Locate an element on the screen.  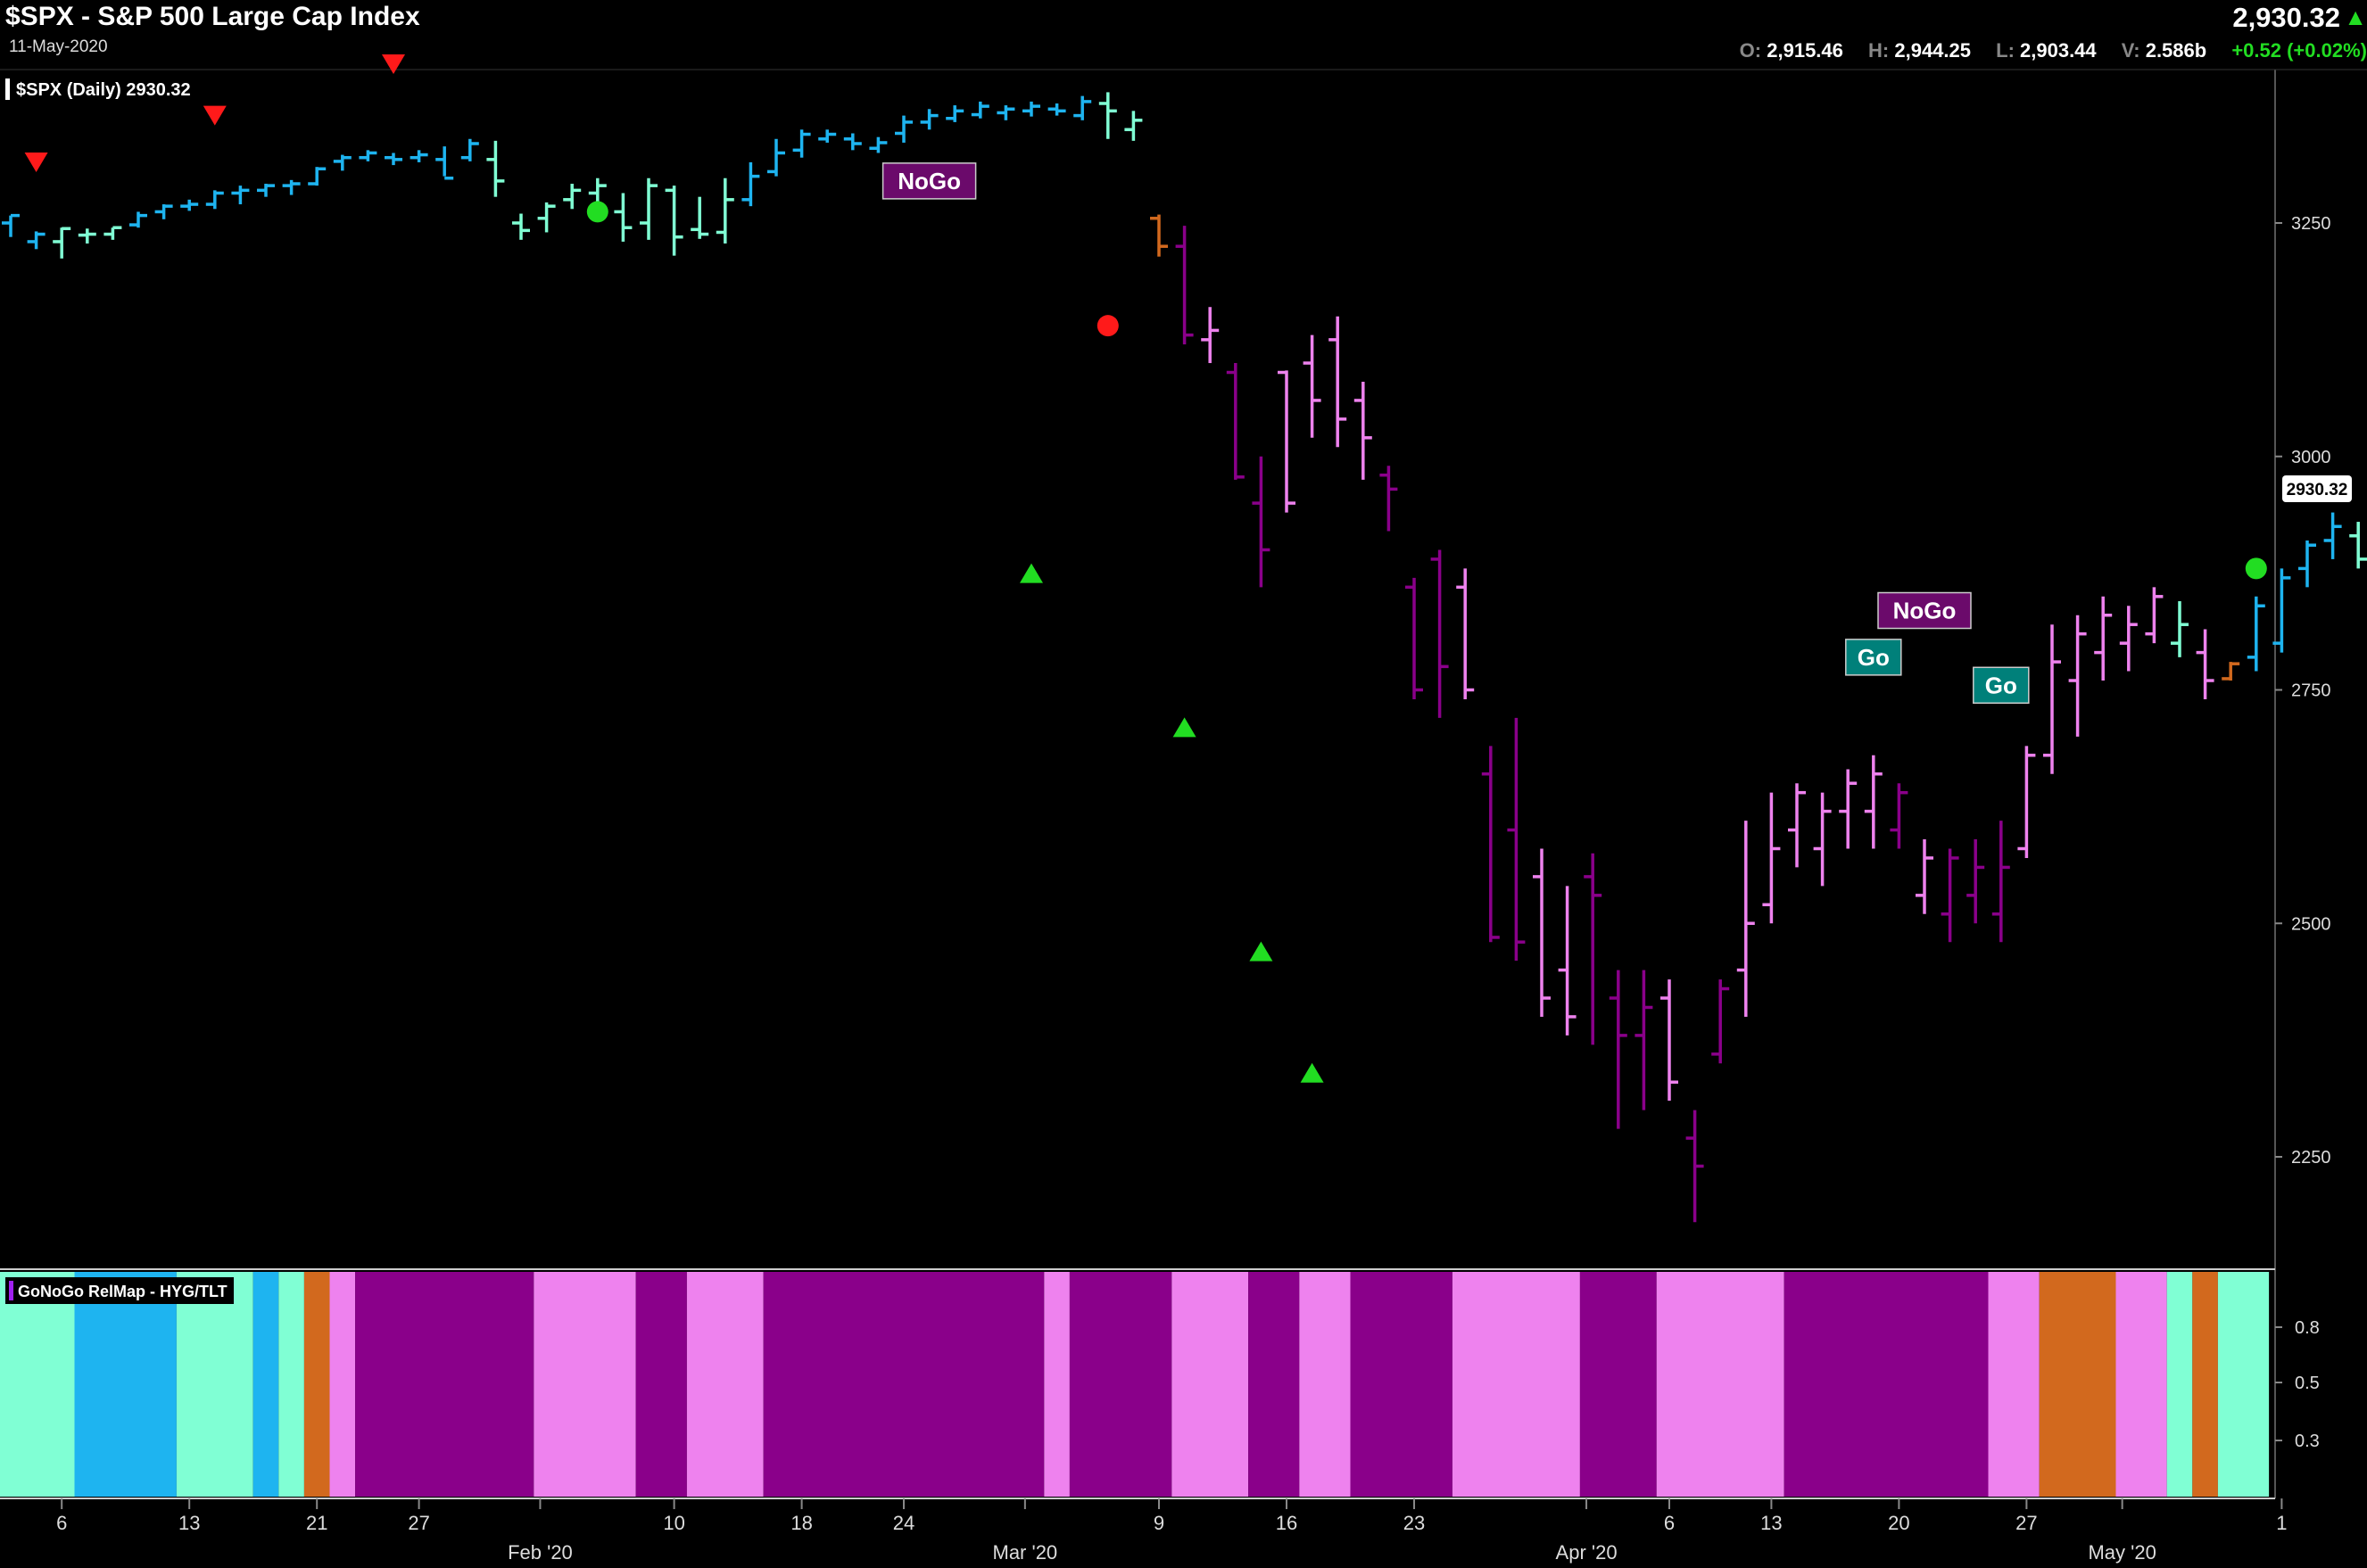
high-value: 2,944.25 is located at coordinates (1932, 50).